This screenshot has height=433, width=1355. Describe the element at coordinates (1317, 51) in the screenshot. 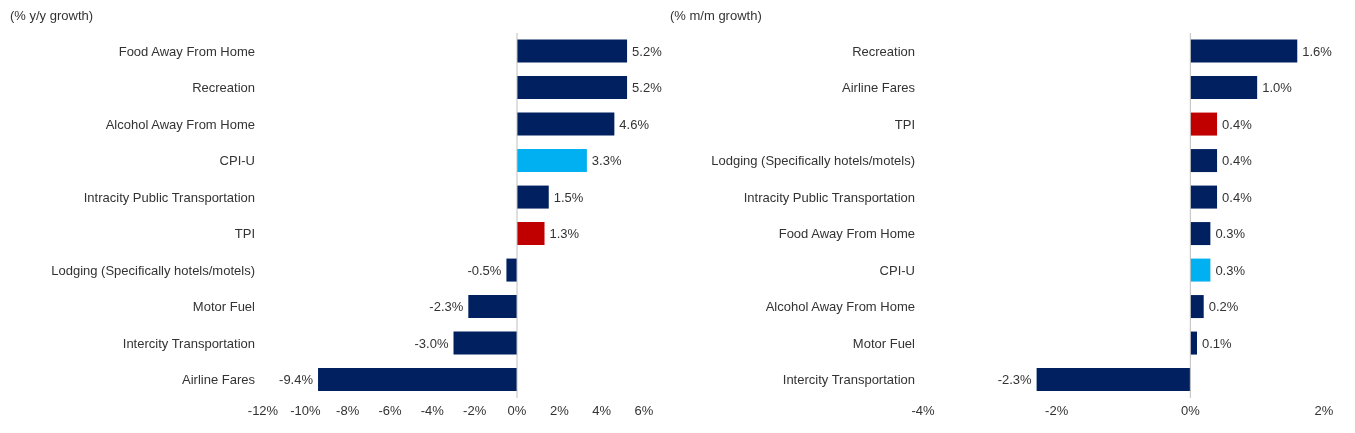

I see `data-label: 1.6%` at that location.